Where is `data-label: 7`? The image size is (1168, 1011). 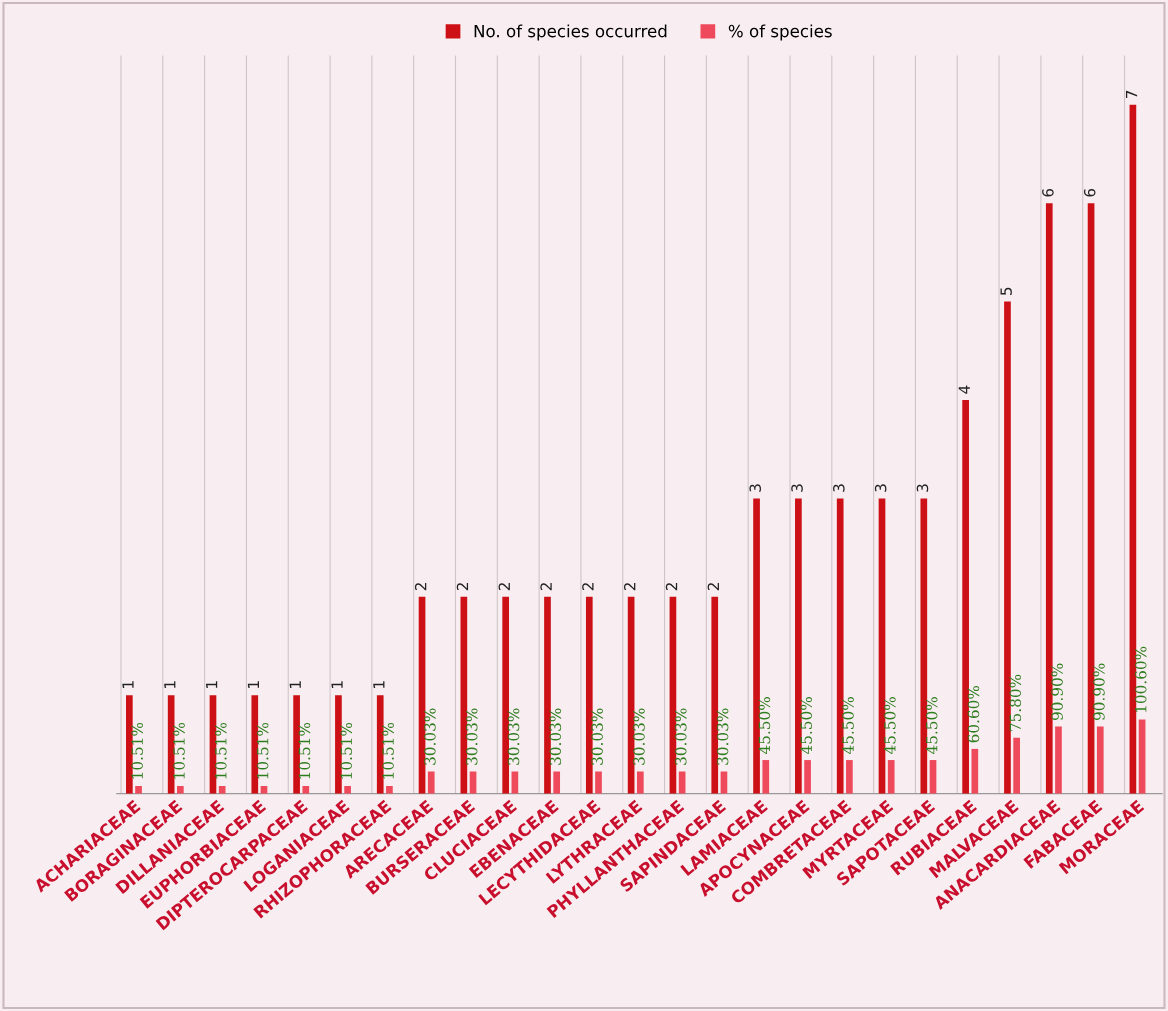 data-label: 7 is located at coordinates (1131, 94).